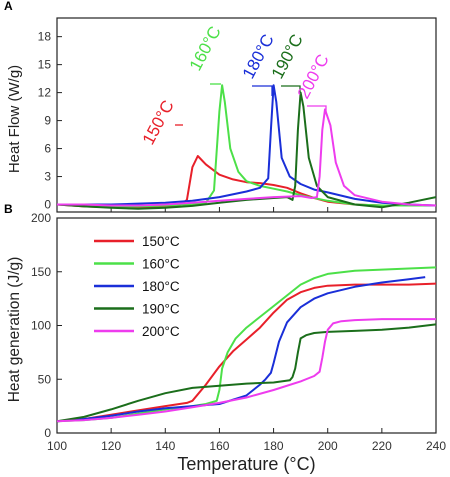 The height and width of the screenshot is (477, 450). Describe the element at coordinates (41, 326) in the screenshot. I see `y-tick-label: 100` at that location.